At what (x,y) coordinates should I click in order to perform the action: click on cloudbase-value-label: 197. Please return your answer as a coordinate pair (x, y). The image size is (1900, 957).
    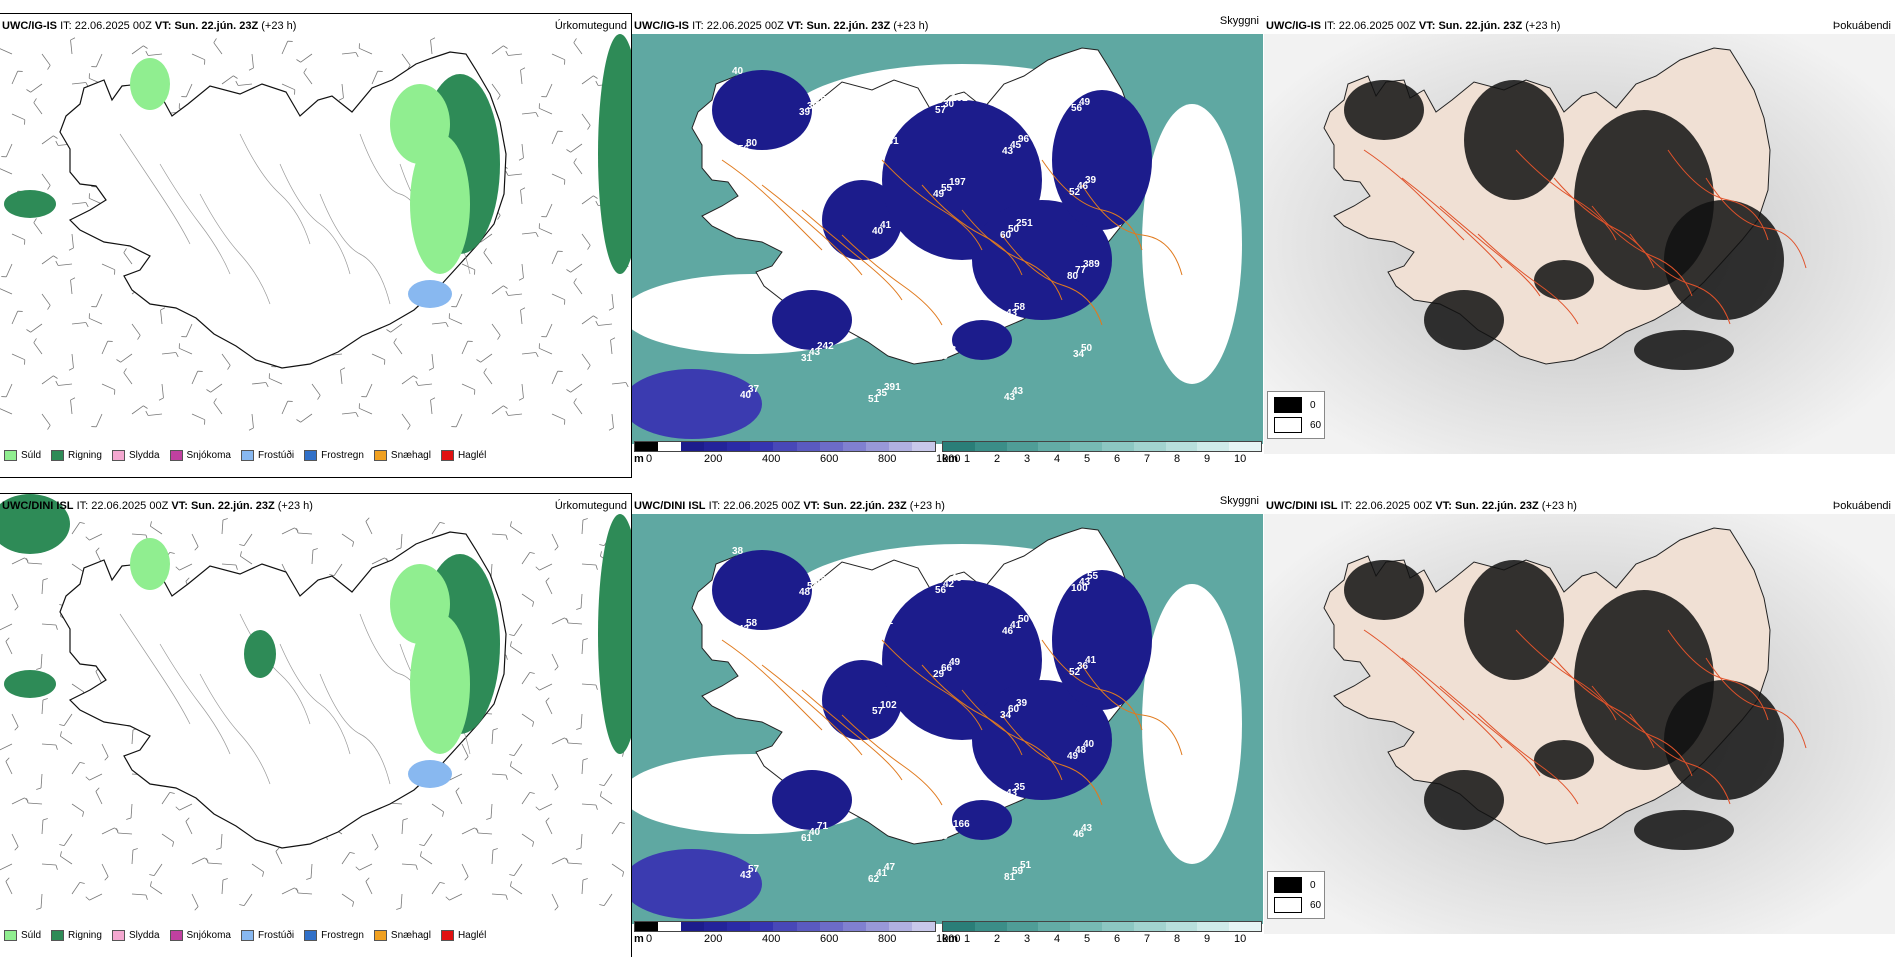
    Looking at the image, I should click on (957, 182).